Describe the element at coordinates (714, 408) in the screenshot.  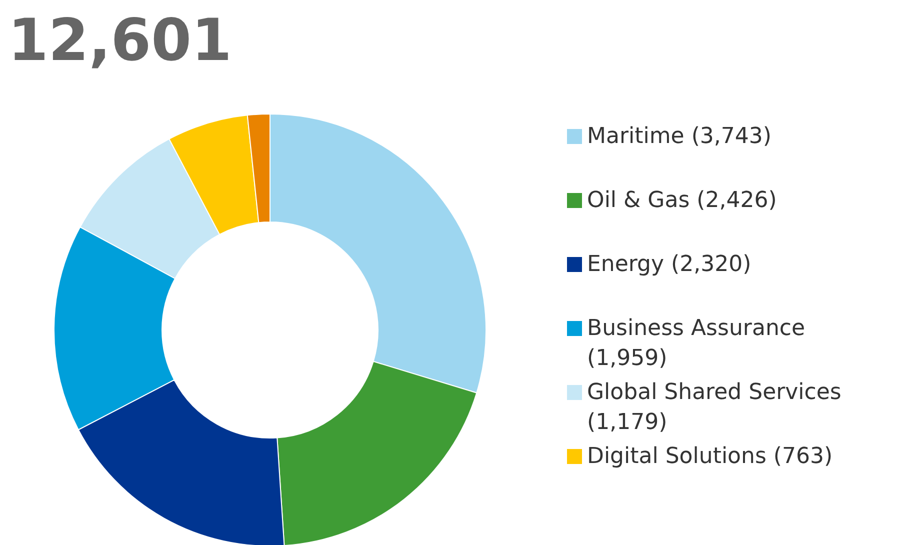
I see `legend-label: Global Shared Services (1,179)` at that location.